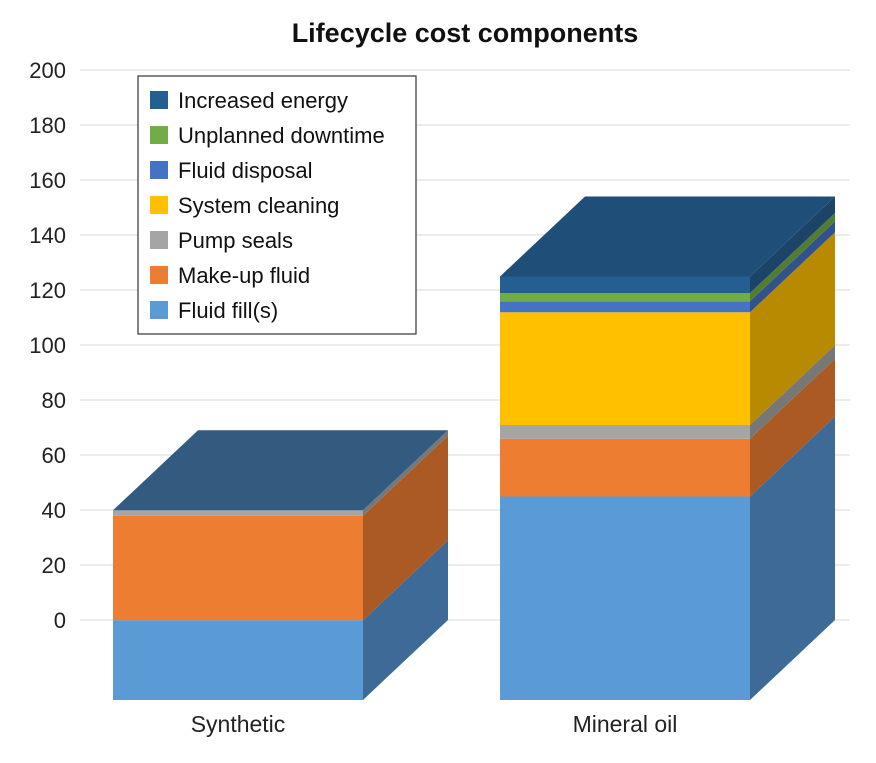  What do you see at coordinates (792, 558) in the screenshot?
I see `bar-side-mineral-oil-fluid-fill-s` at bounding box center [792, 558].